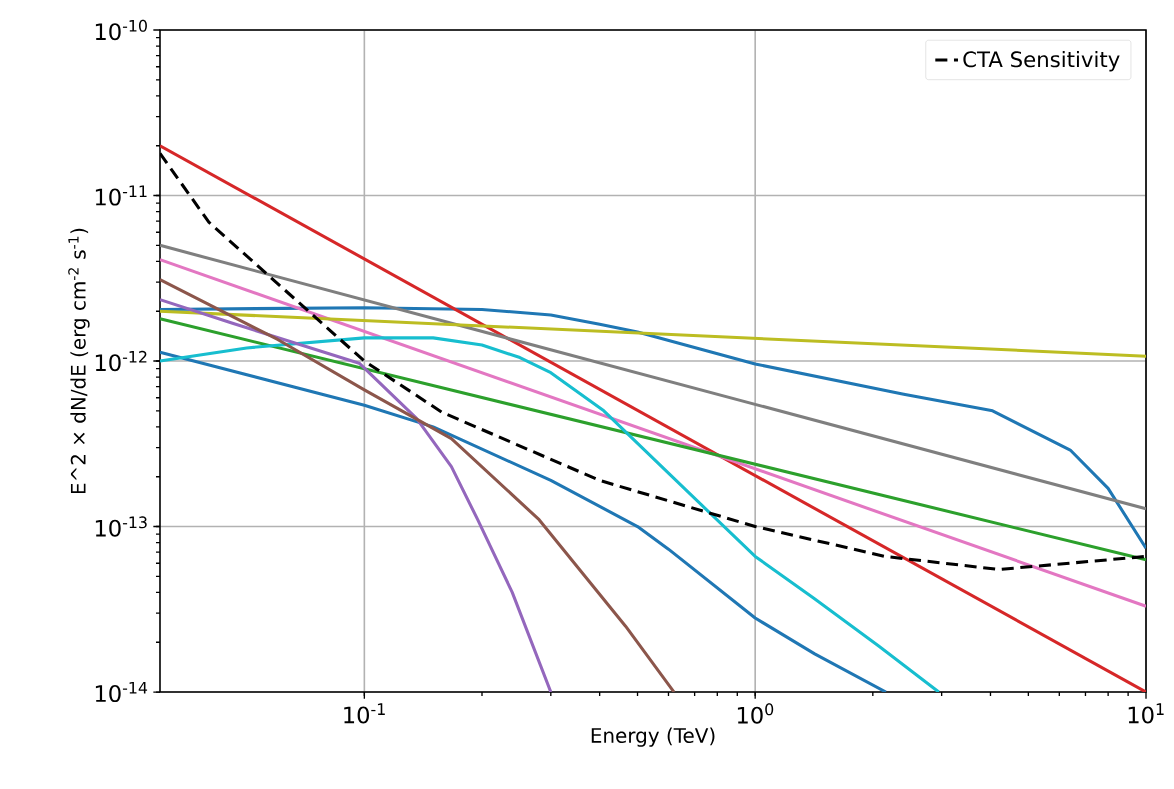 This screenshot has height=789, width=1174. I want to click on x-tick-label: 10$^{-1}$, so click(364, 713).